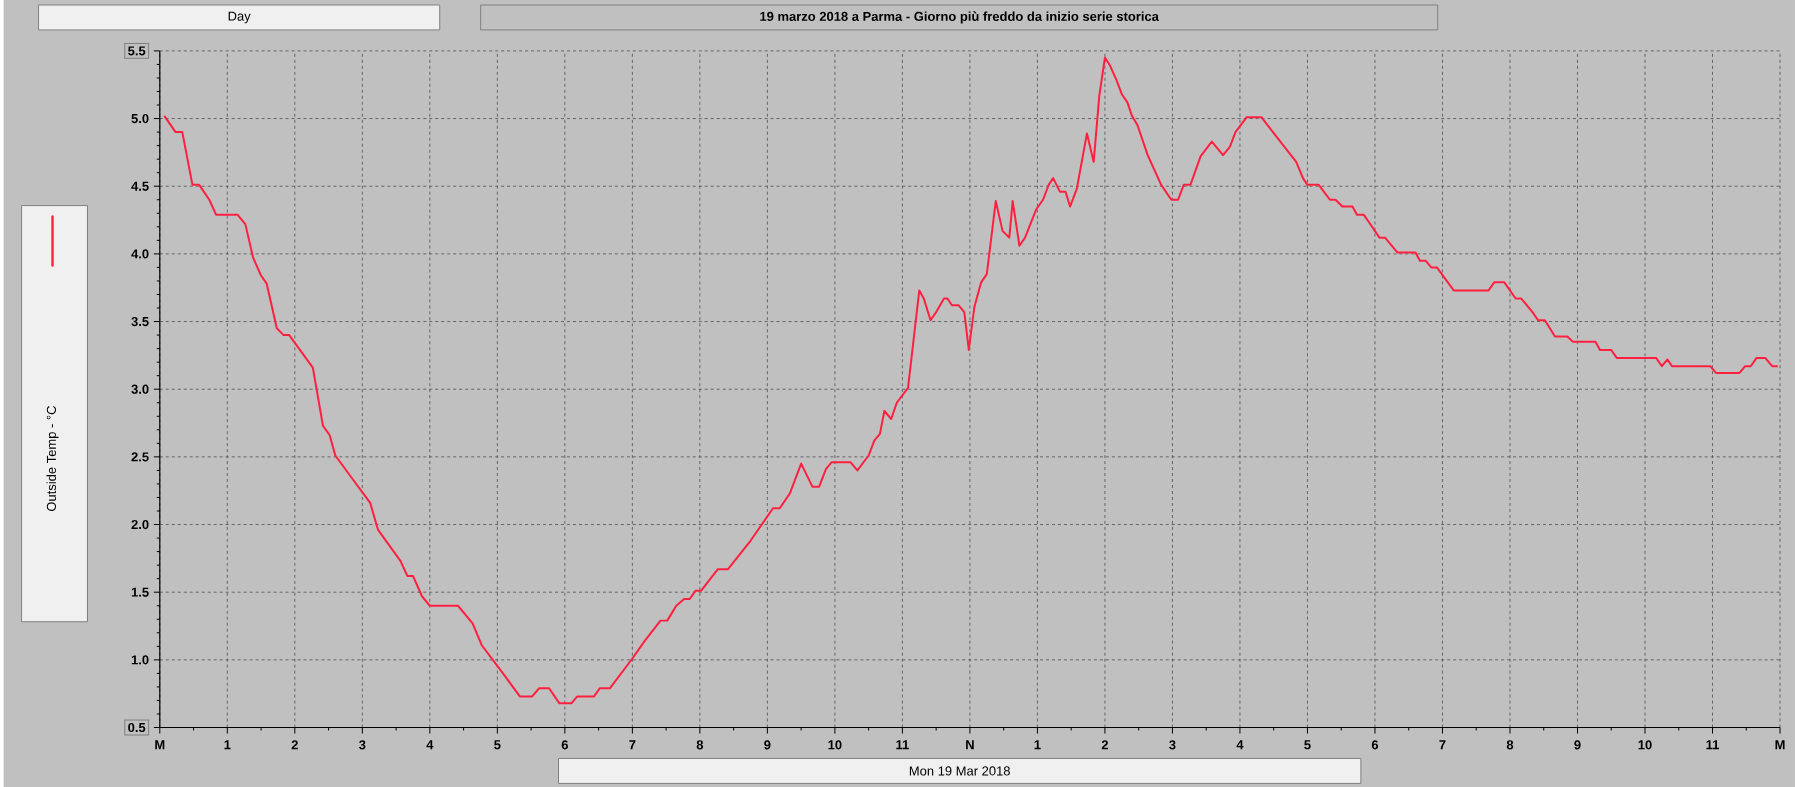  I want to click on y-tick-label: 5.5, so click(137, 51).